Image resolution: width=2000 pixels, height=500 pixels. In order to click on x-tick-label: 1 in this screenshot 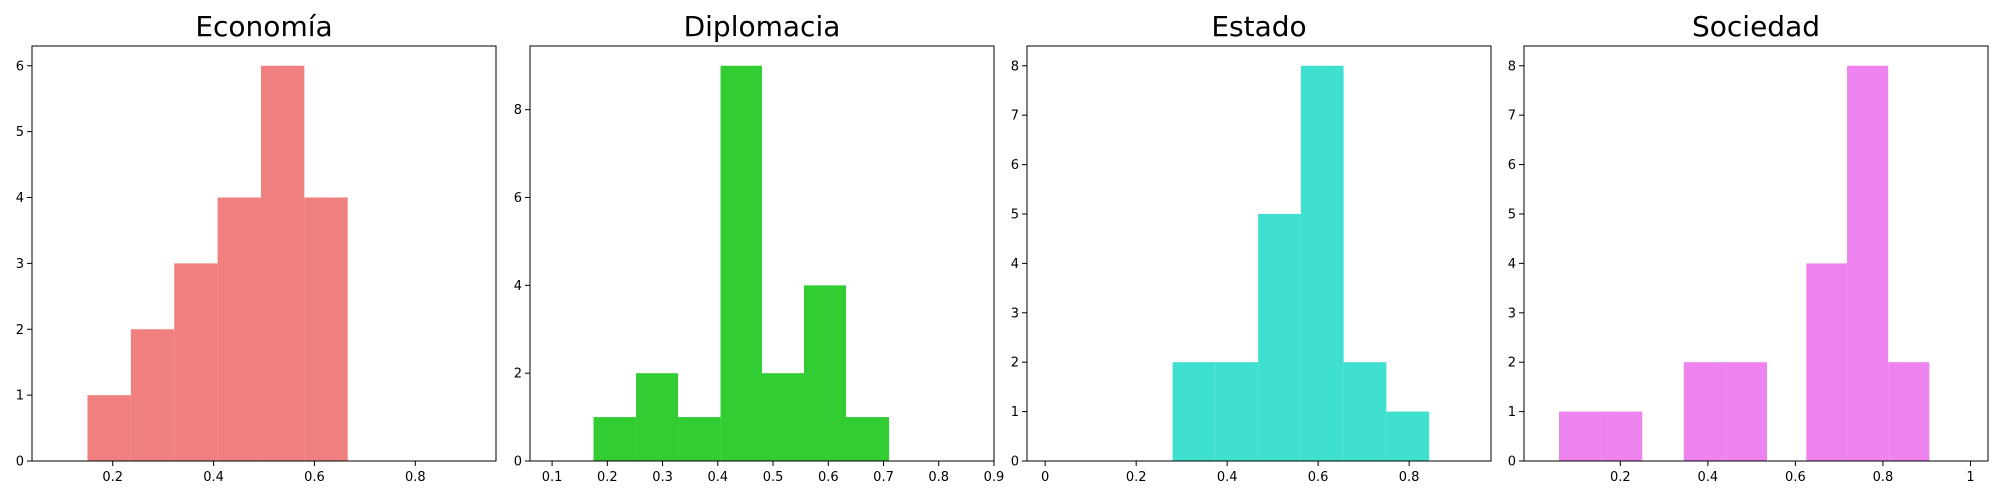, I will do `click(1970, 477)`.